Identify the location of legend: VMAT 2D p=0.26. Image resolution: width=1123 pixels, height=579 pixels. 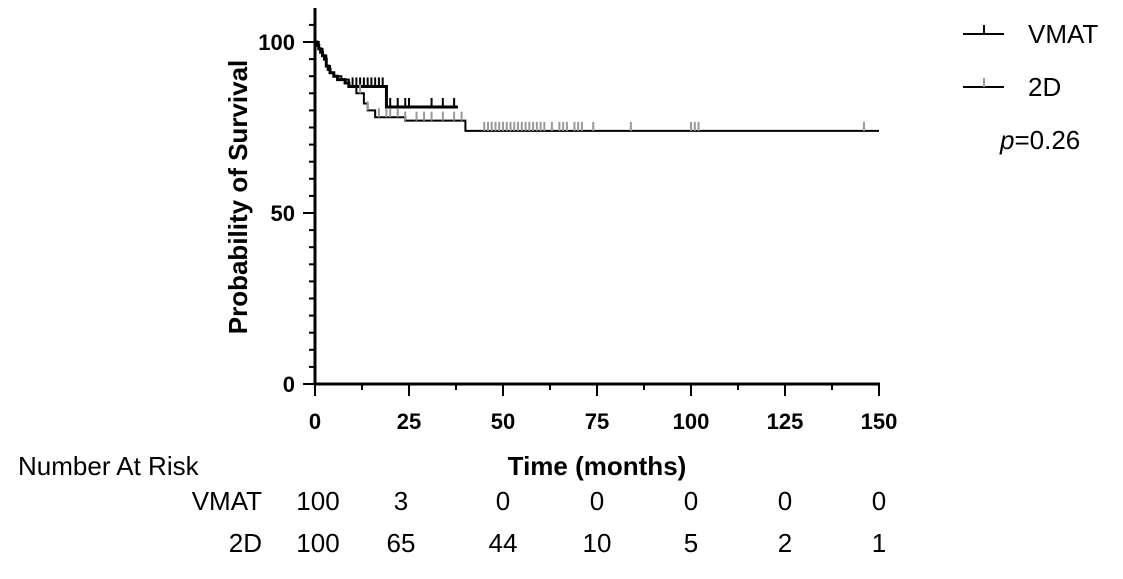
(1030, 87).